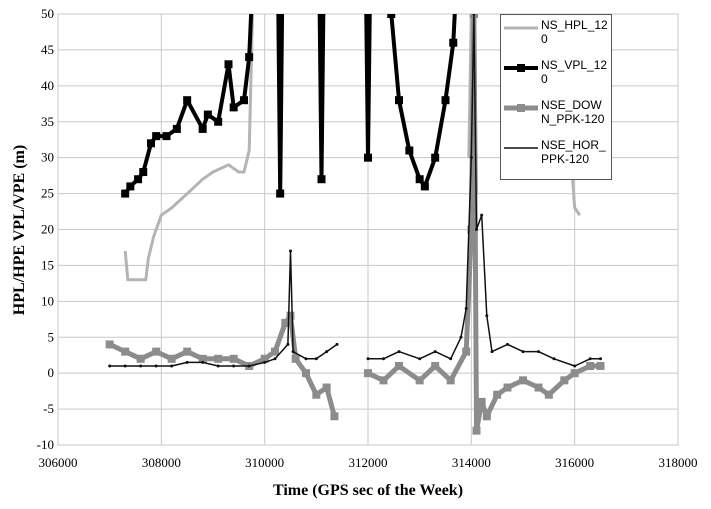 The height and width of the screenshot is (509, 711). I want to click on y-tick-label: 20, so click(47, 229).